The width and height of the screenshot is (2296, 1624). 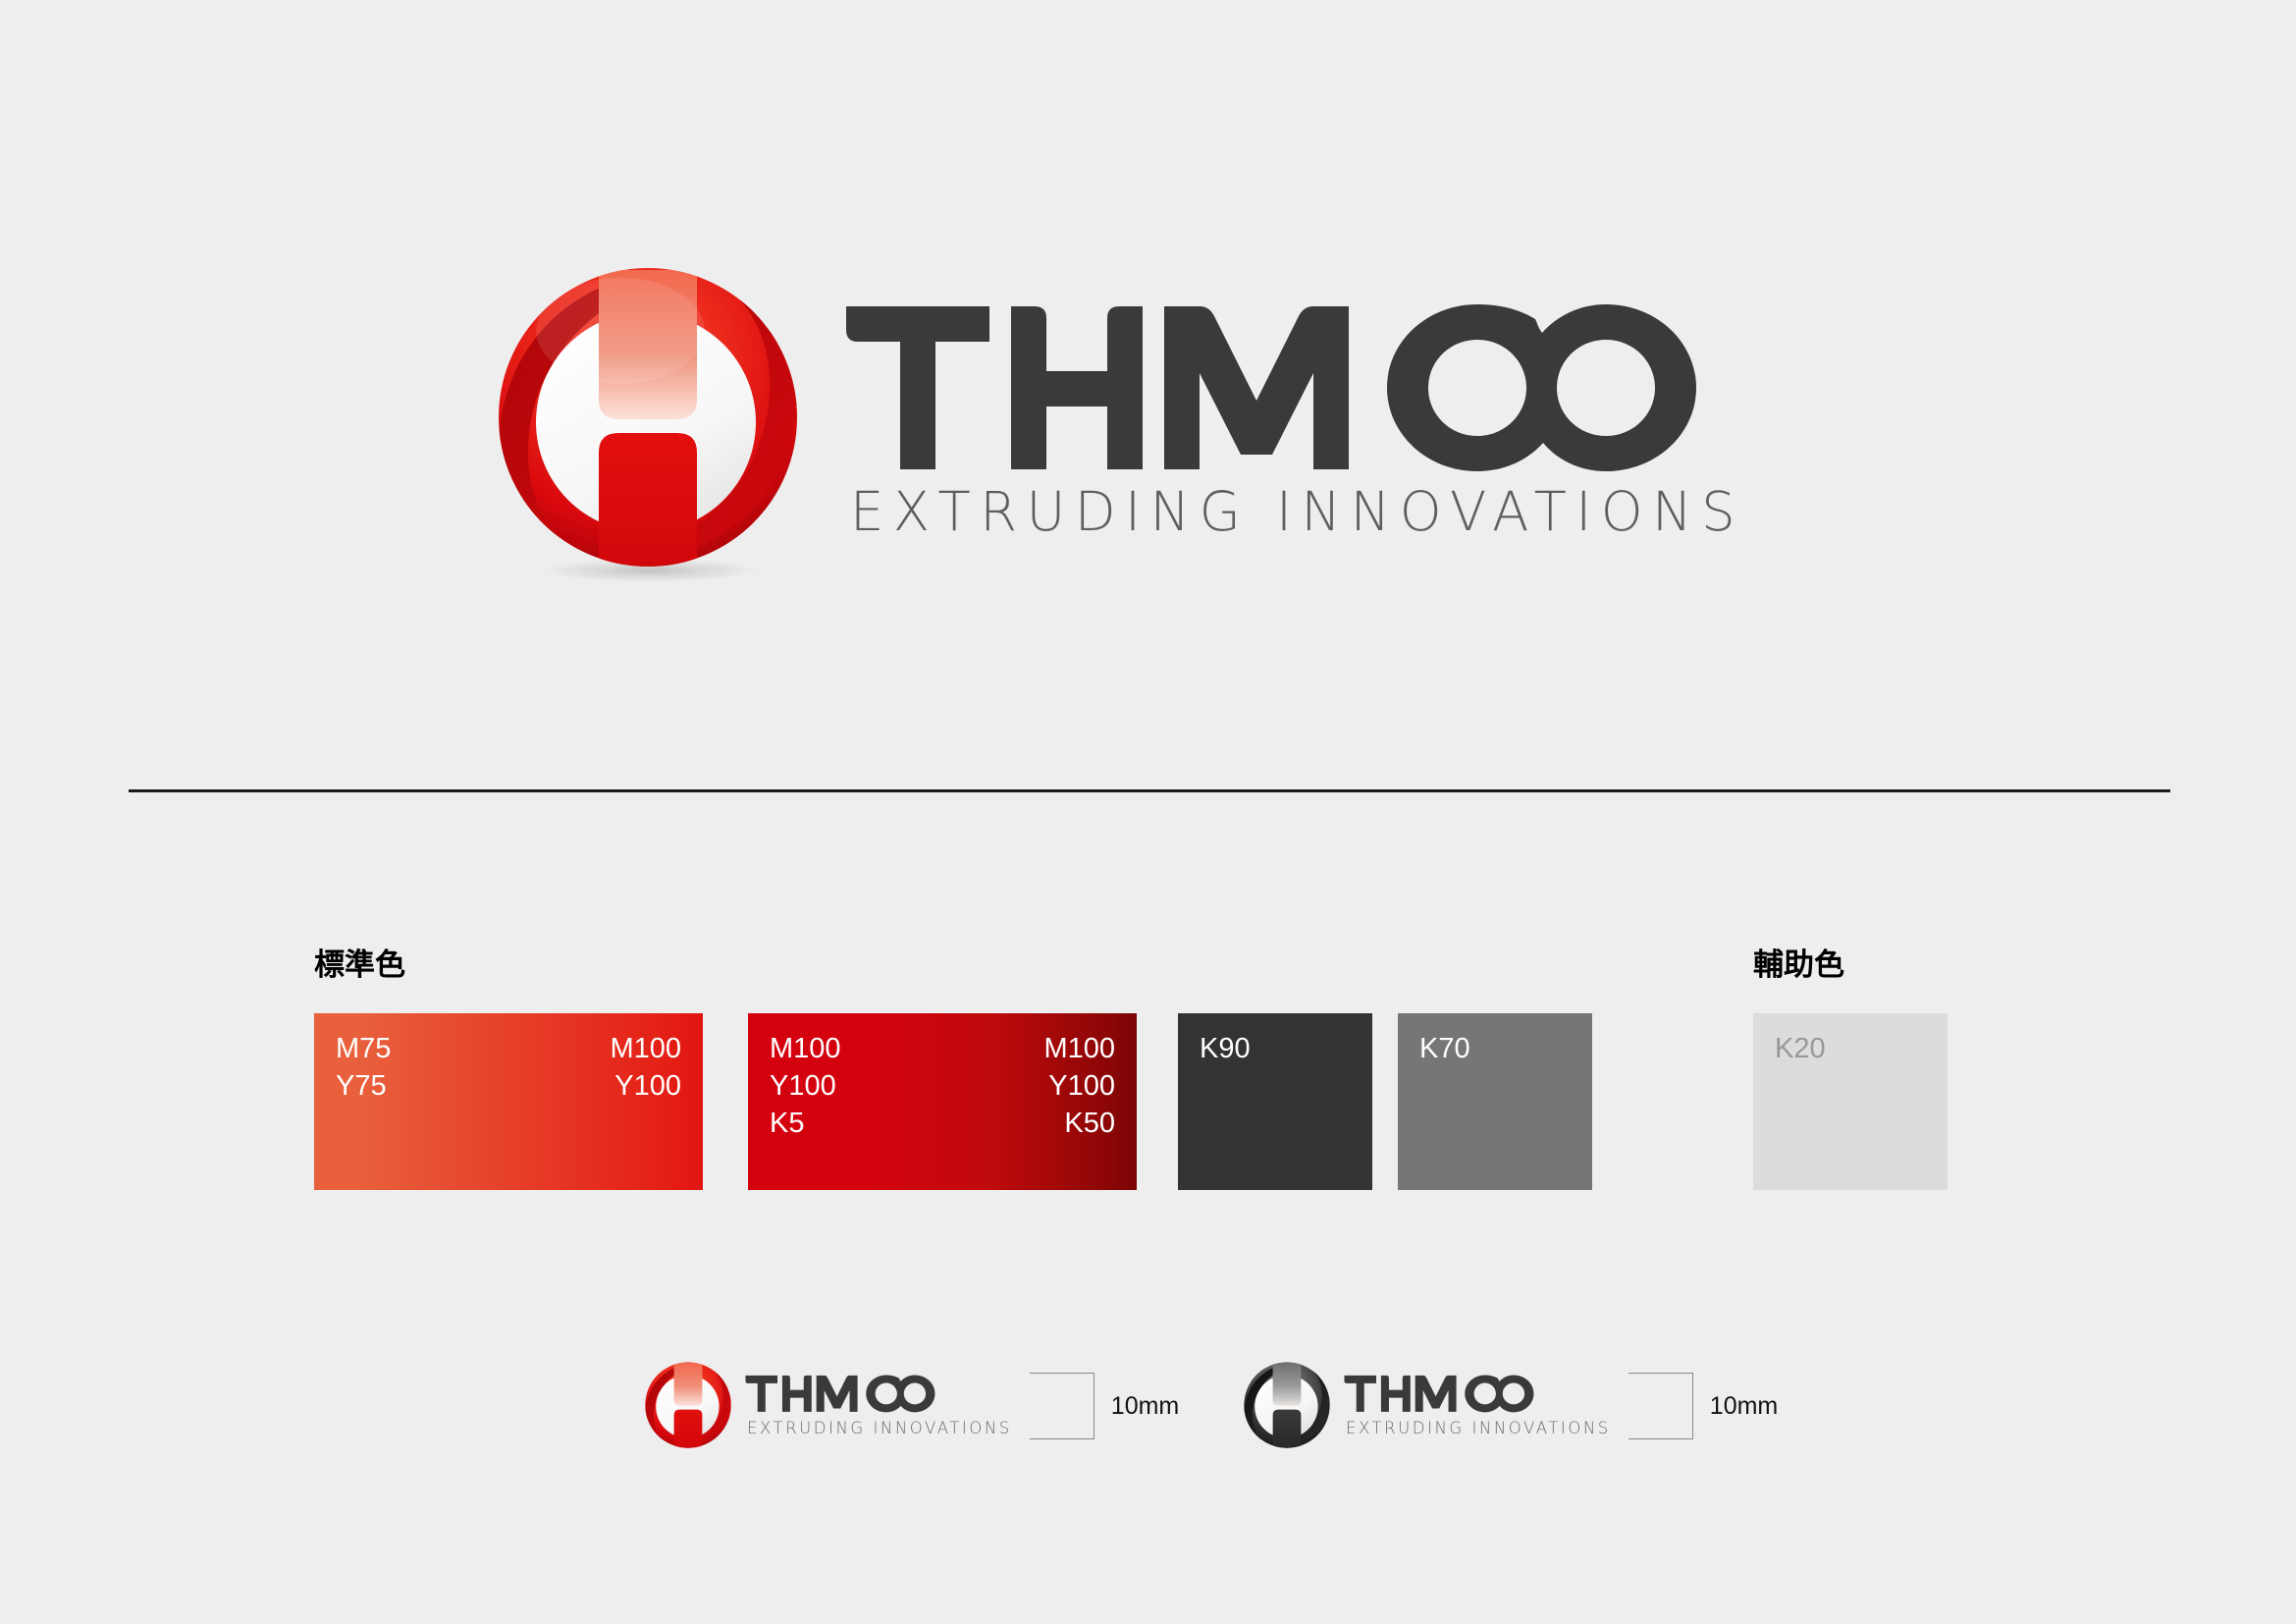 What do you see at coordinates (508, 1101) in the screenshot?
I see `color-swatch-primary-gradient-1: M75 Y75 M100 Y100` at bounding box center [508, 1101].